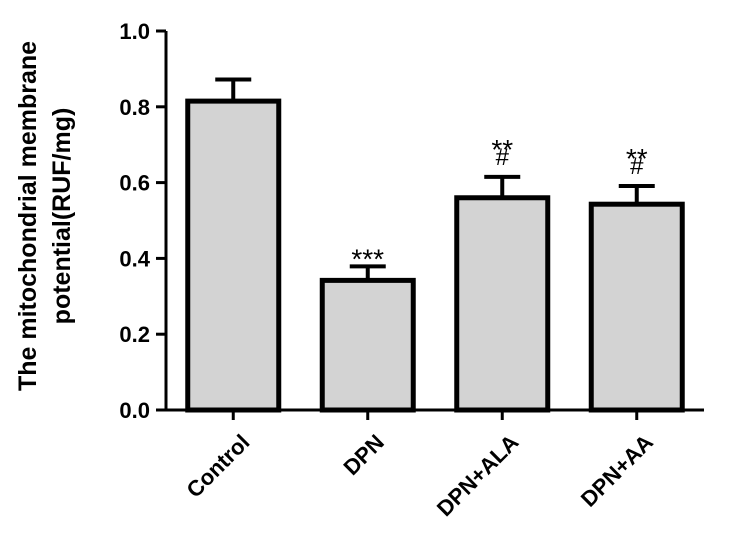  What do you see at coordinates (217, 466) in the screenshot?
I see `x-tick-label: Control` at bounding box center [217, 466].